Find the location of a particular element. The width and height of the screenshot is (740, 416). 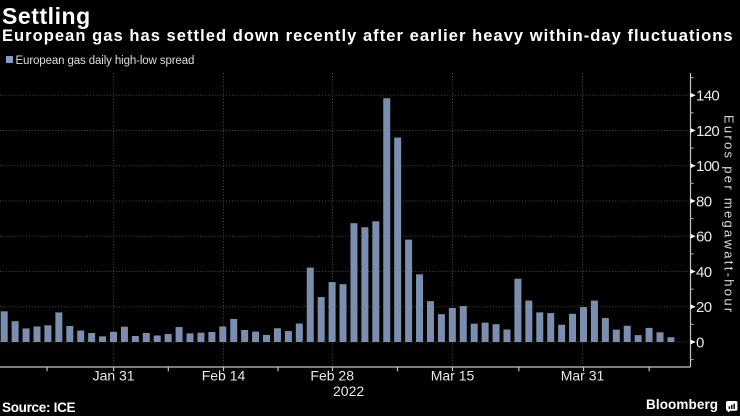

svg-text: Mar 15 is located at coordinates (453, 376).